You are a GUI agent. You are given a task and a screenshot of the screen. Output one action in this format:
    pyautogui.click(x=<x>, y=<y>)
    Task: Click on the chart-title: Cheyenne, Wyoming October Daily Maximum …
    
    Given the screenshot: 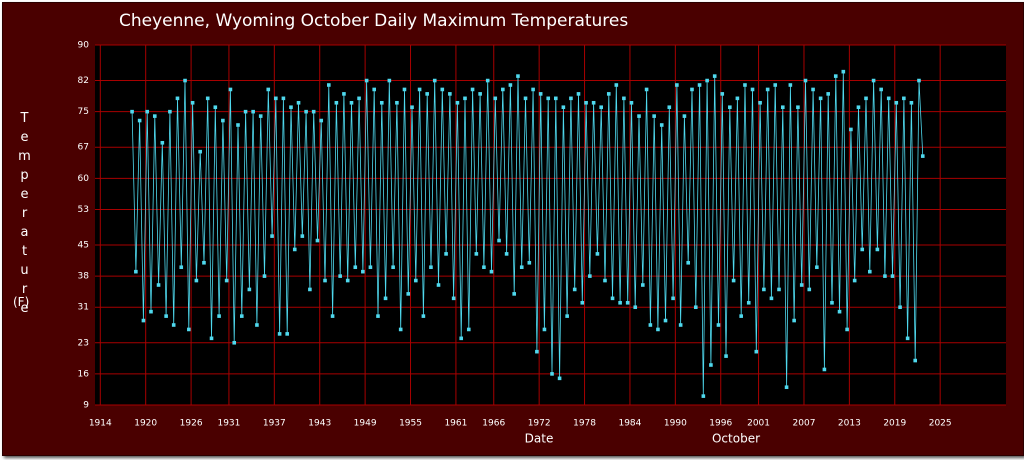 What is the action you would take?
    pyautogui.click(x=373, y=21)
    